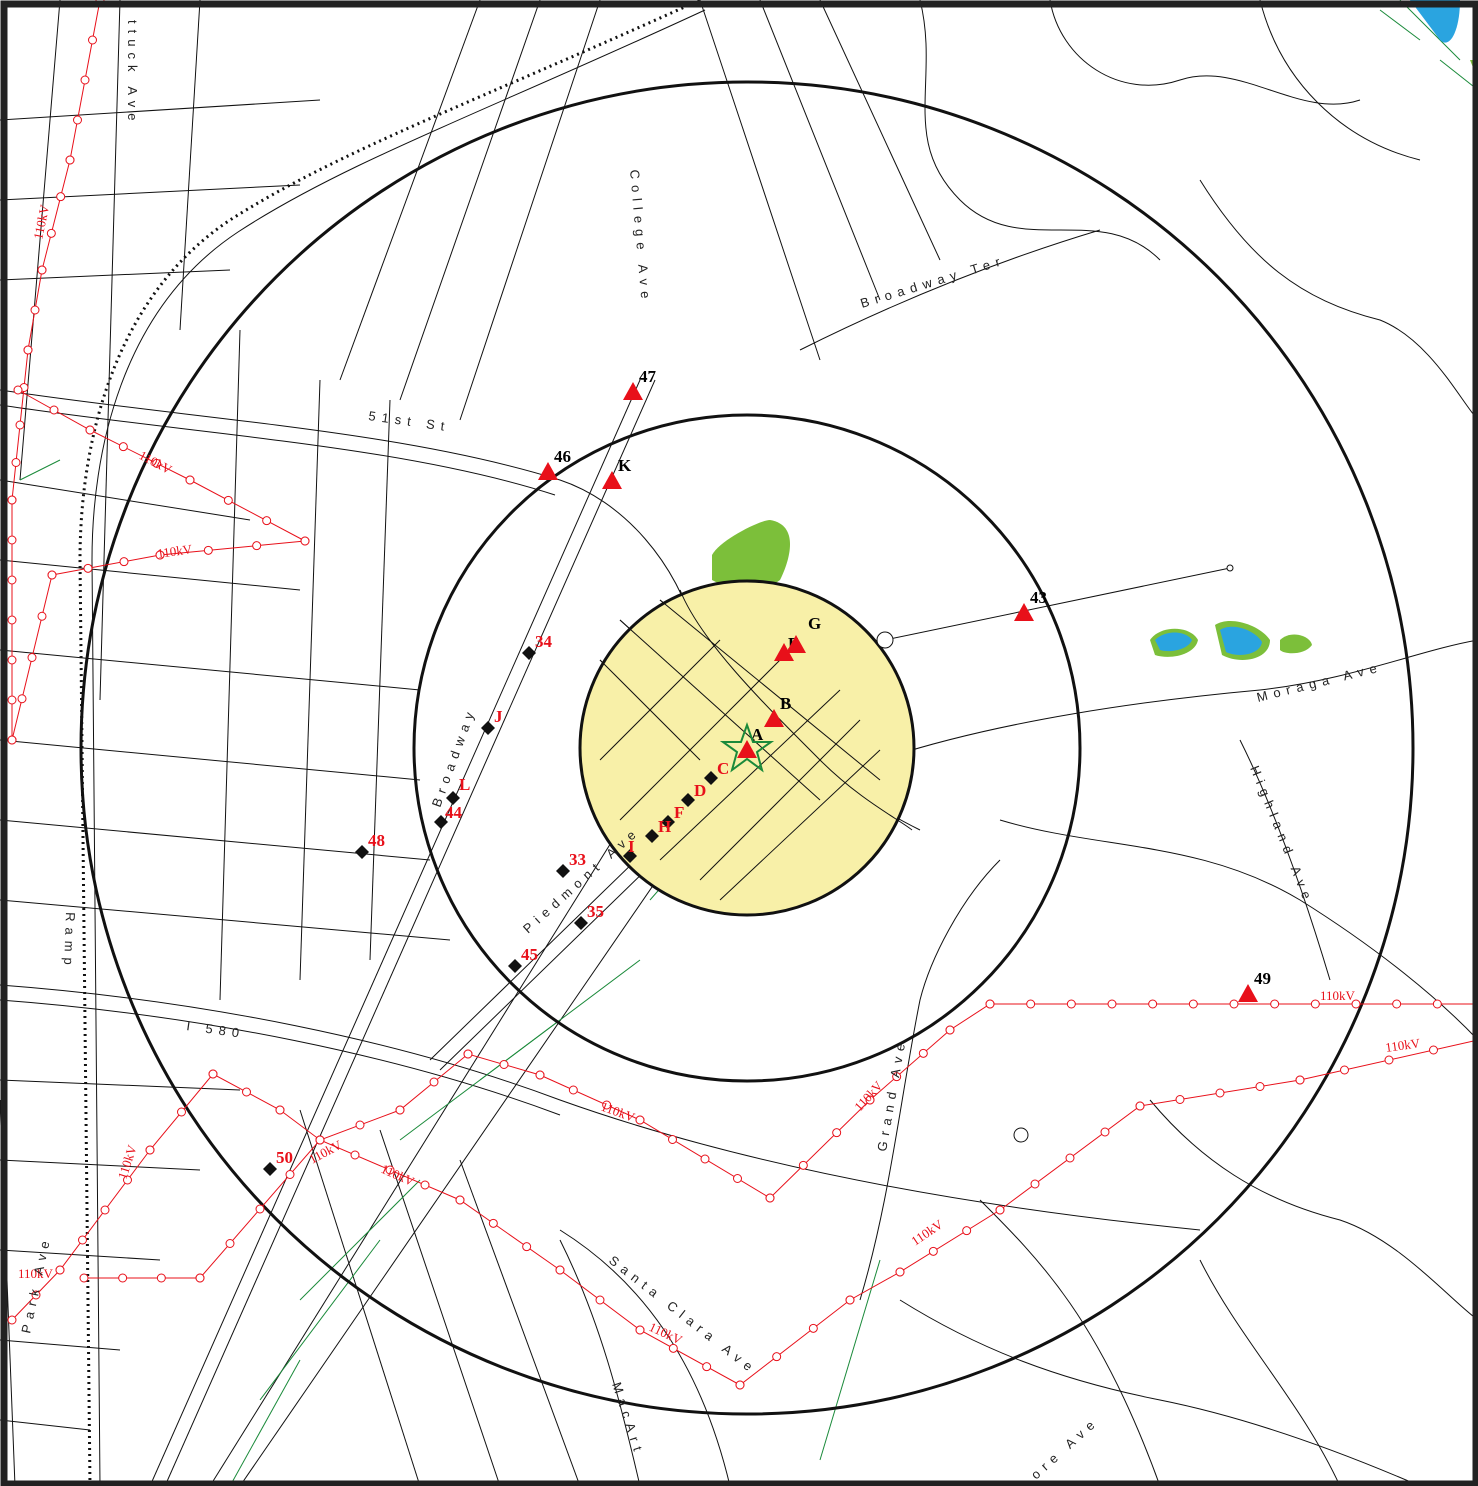  Describe the element at coordinates (132, 73) in the screenshot. I see `street-label-shattuck: ttuck Ave` at that location.